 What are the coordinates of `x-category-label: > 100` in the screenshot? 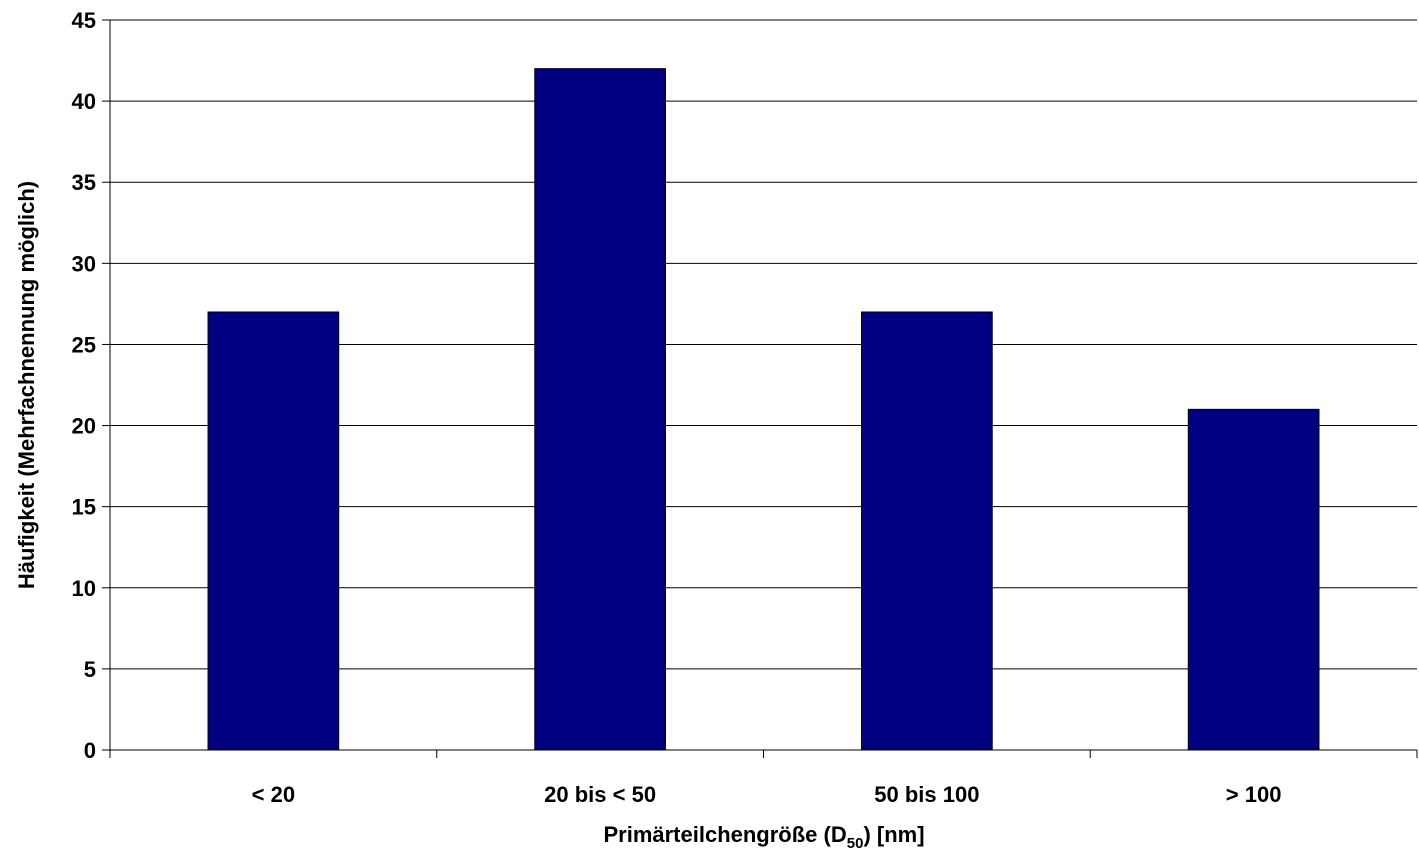 It's located at (1254, 794).